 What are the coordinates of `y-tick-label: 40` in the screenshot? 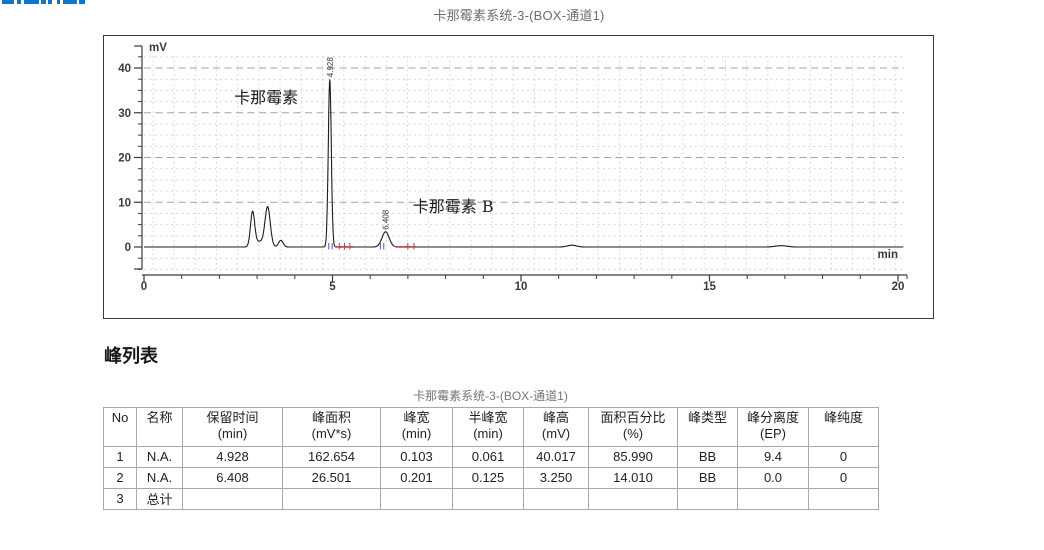 It's located at (124, 69).